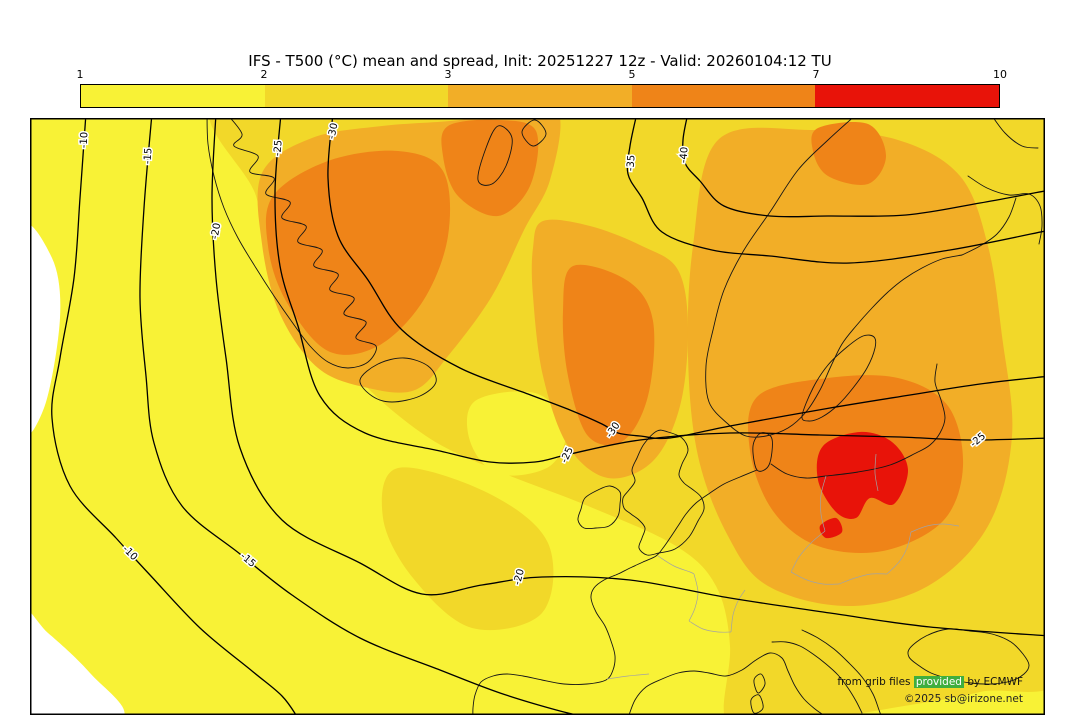 The width and height of the screenshot is (1080, 718). I want to click on coast-gulf-of-bothnia, so click(839, 378).